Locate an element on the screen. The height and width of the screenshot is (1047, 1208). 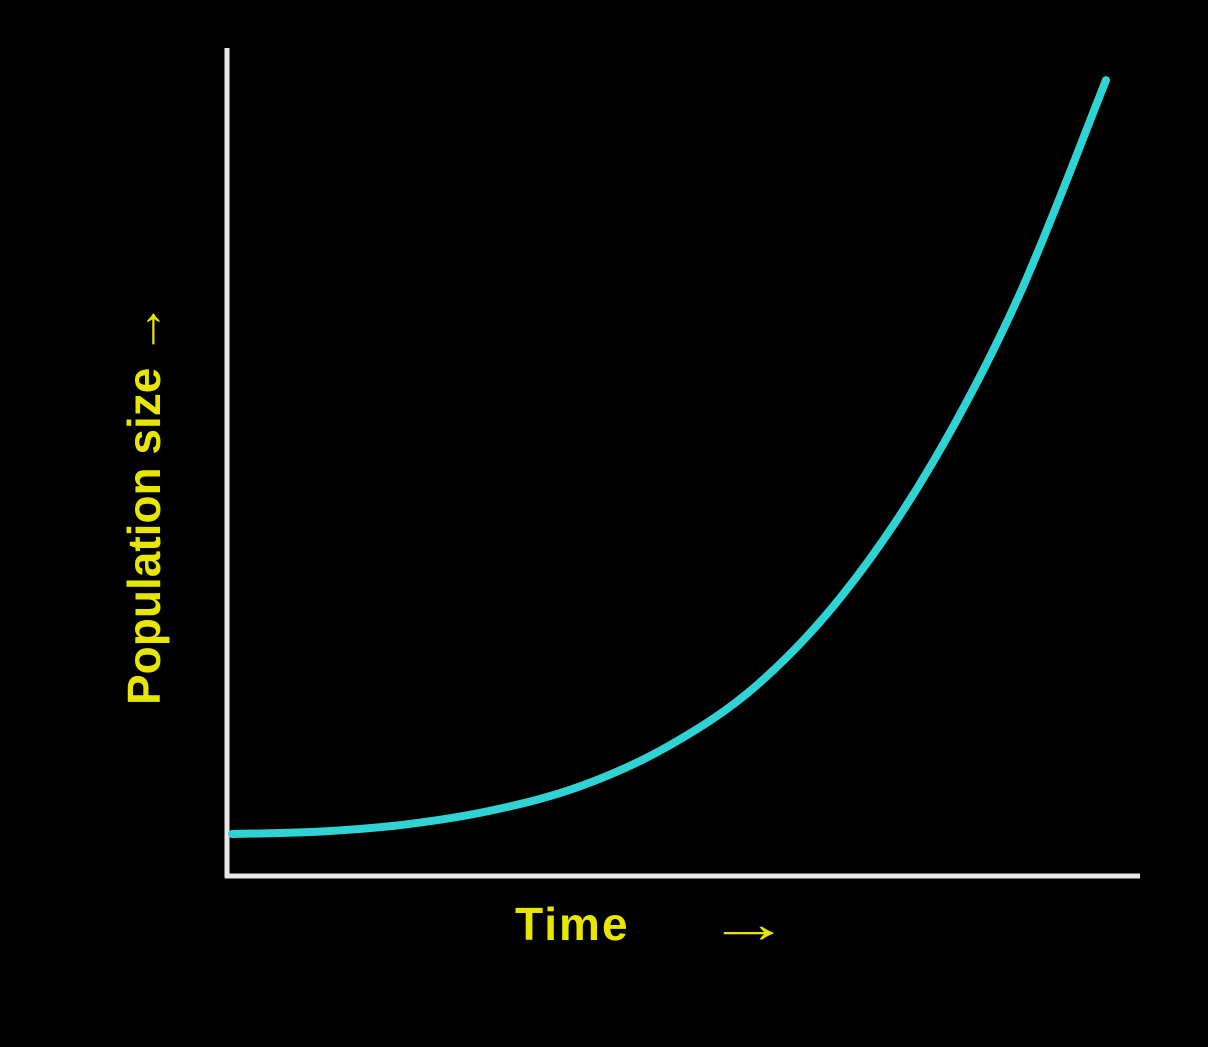
x-axis-arrow: → is located at coordinates (749, 923).